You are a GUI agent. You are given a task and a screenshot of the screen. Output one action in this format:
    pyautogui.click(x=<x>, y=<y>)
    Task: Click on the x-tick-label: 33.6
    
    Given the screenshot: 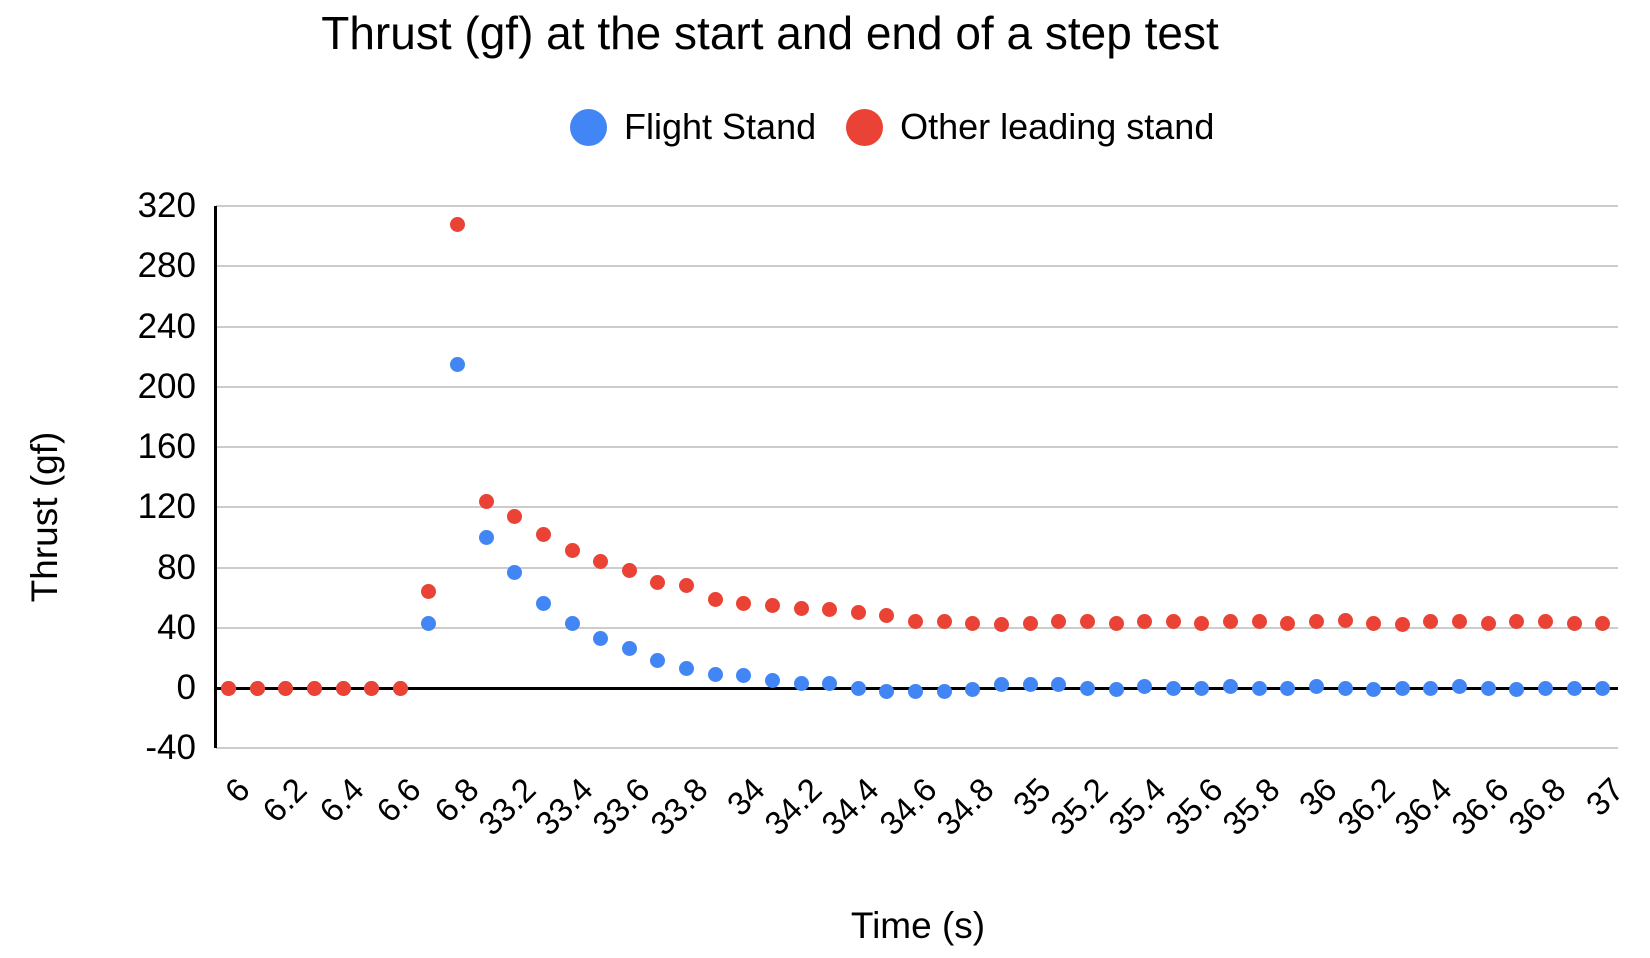 What is the action you would take?
    pyautogui.click(x=621, y=806)
    